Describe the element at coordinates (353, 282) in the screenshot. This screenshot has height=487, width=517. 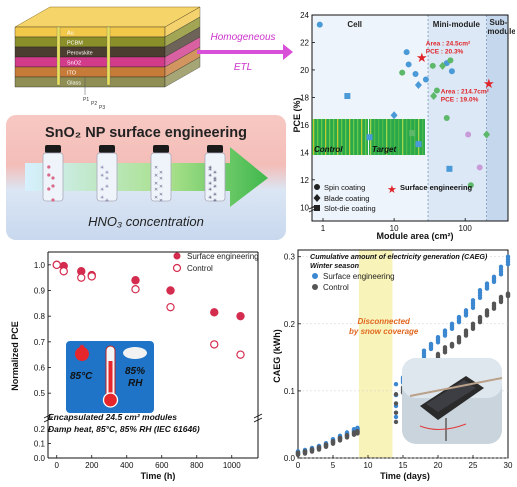
I see `legend-caeg: Surface engineering Control` at that location.